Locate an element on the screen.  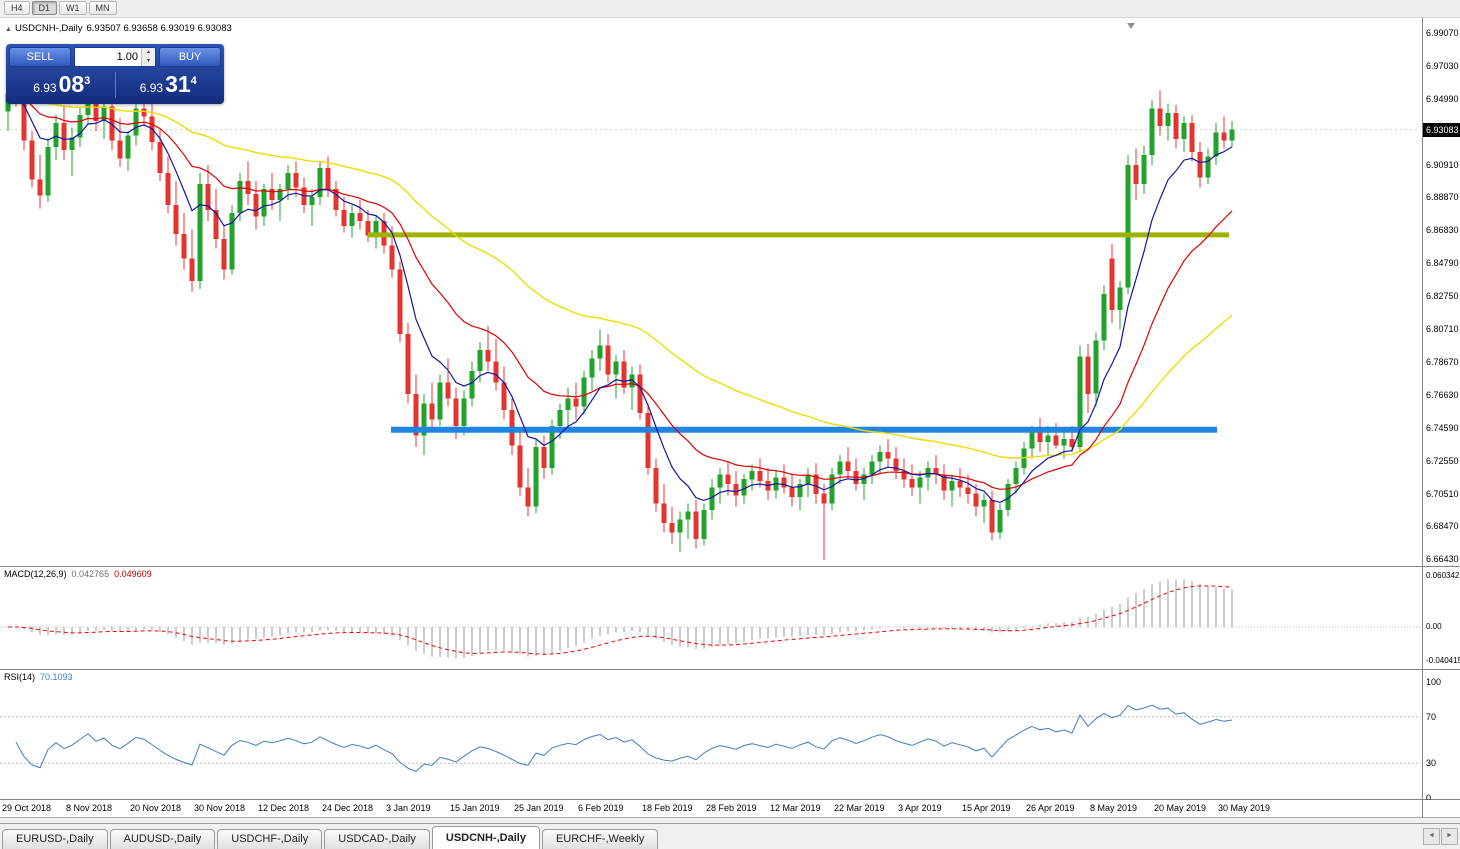
buy-button: BUY is located at coordinates (190, 57).